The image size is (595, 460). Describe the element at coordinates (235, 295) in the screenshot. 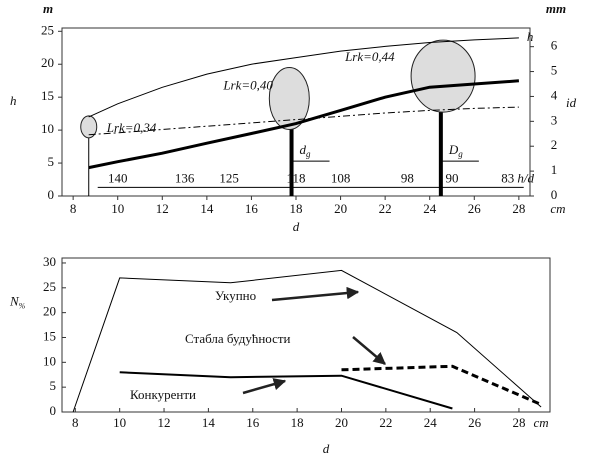

I see `series-label: Укупно` at that location.